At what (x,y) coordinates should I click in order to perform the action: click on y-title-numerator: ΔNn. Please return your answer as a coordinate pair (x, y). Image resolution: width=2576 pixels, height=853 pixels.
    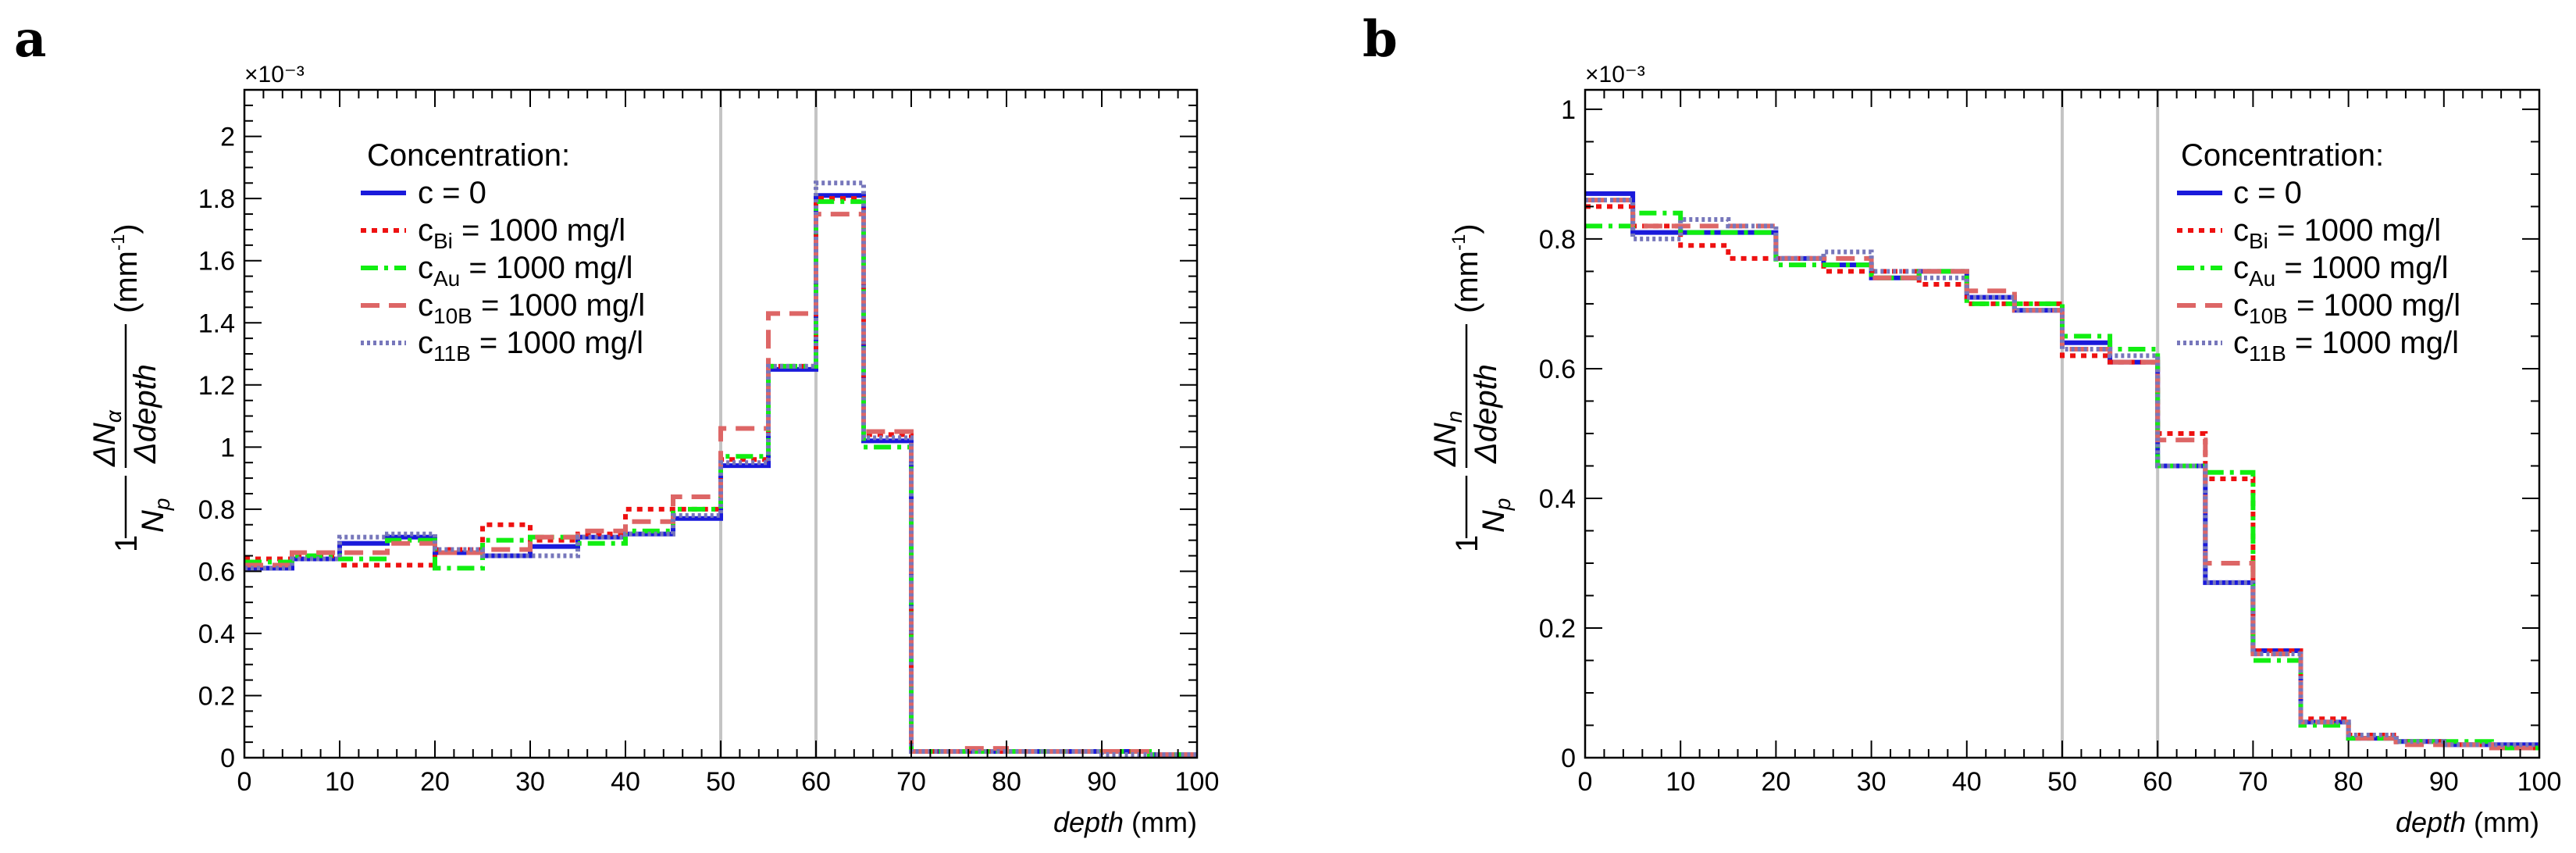
    Looking at the image, I should click on (1447, 439).